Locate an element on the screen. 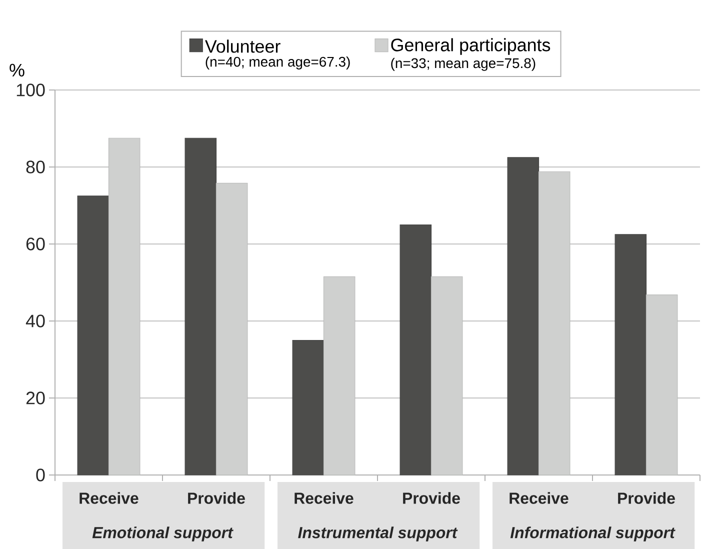 This screenshot has height=549, width=702. text: Informational support is located at coordinates (593, 534).